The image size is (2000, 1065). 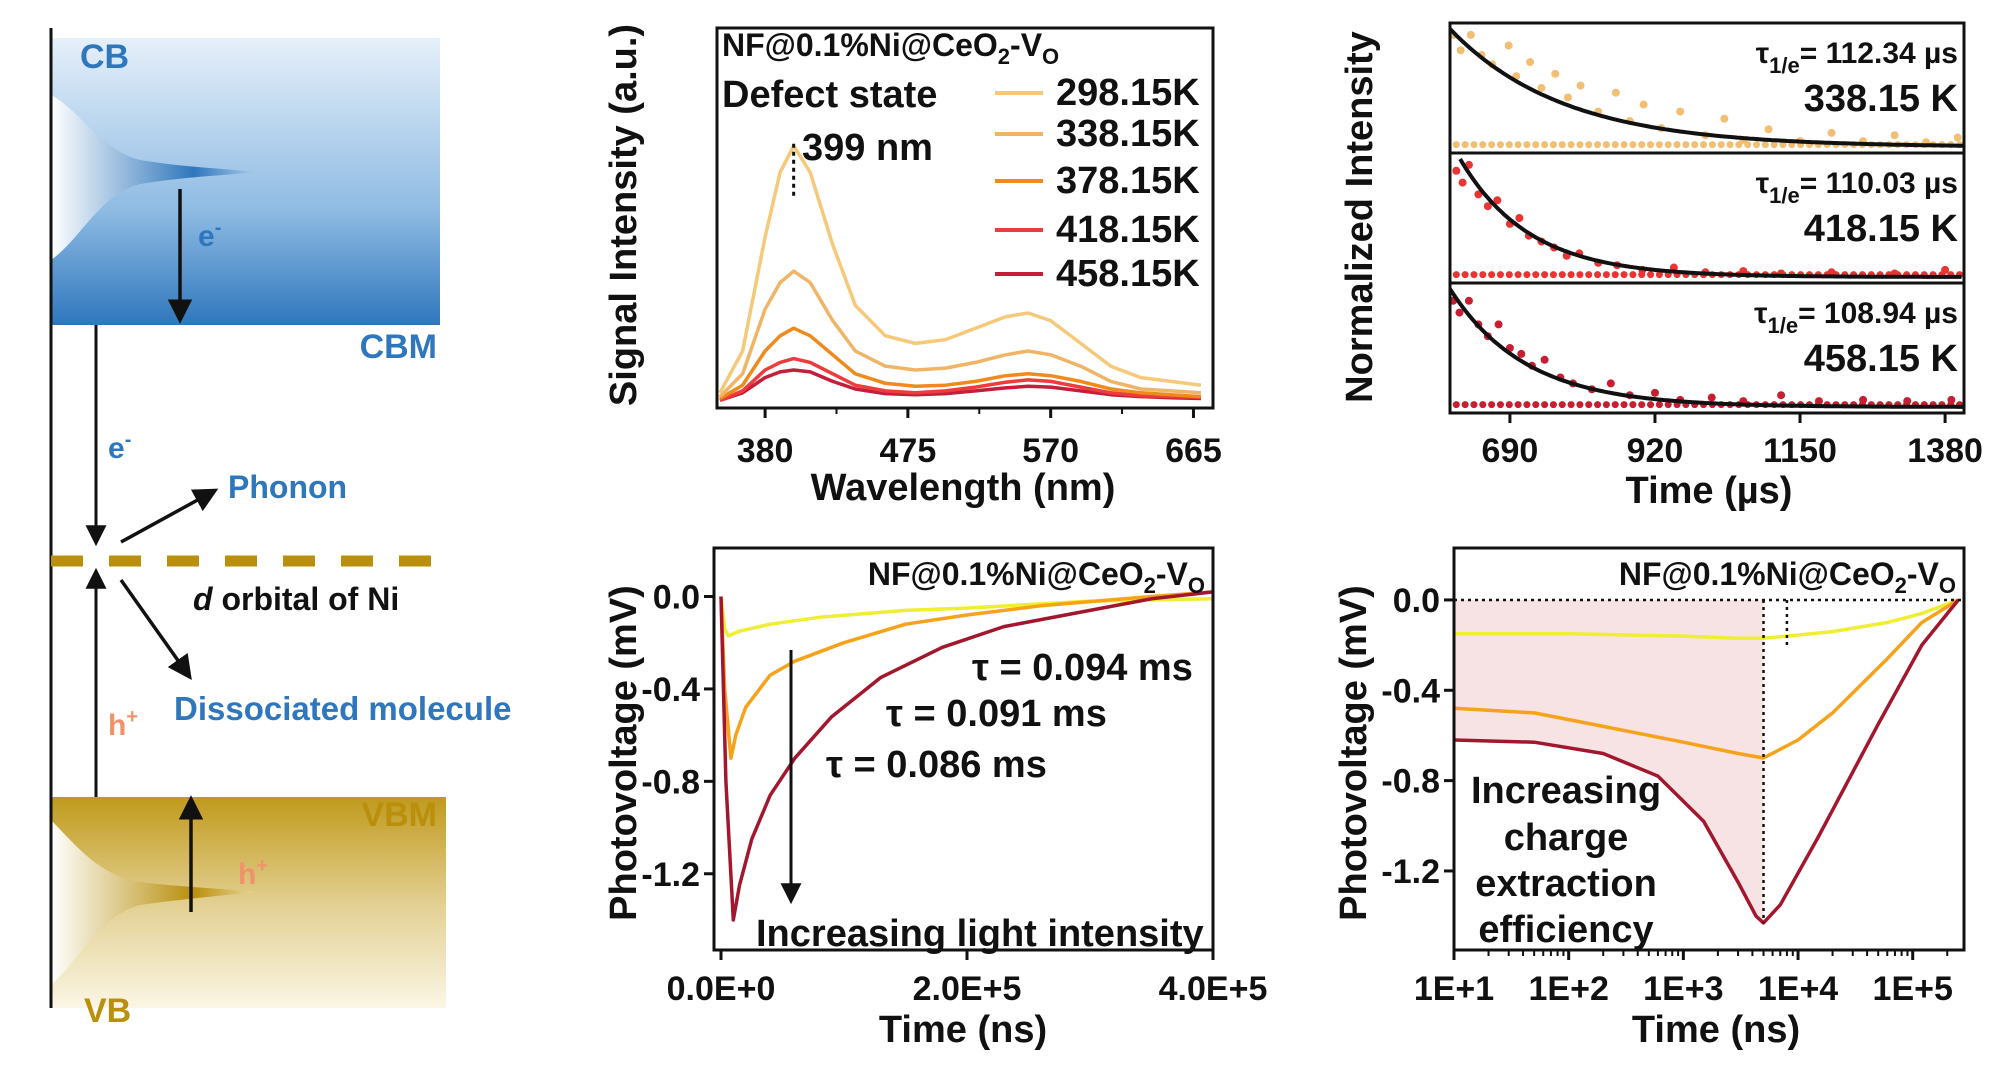 I want to click on tau-annotation: τ = 0.091 ms, so click(x=996, y=714).